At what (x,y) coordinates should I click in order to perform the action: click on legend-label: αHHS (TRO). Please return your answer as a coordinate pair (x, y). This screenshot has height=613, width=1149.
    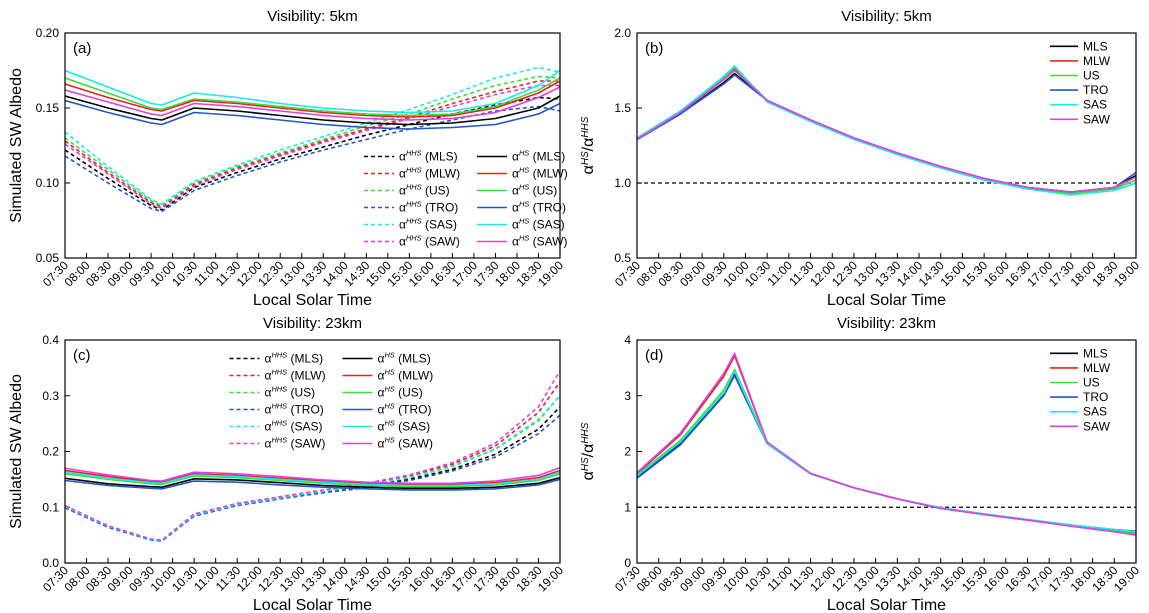
    Looking at the image, I should click on (428, 207).